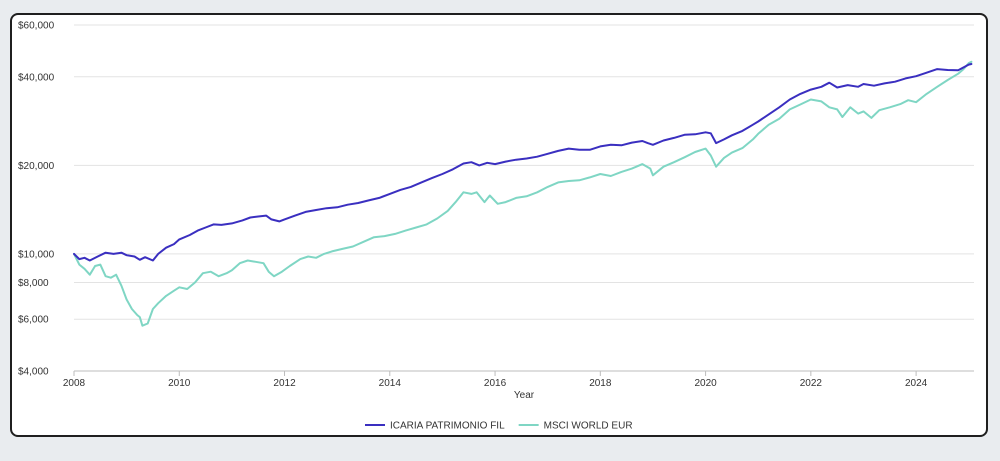  I want to click on x-axis-title: Year, so click(524, 395).